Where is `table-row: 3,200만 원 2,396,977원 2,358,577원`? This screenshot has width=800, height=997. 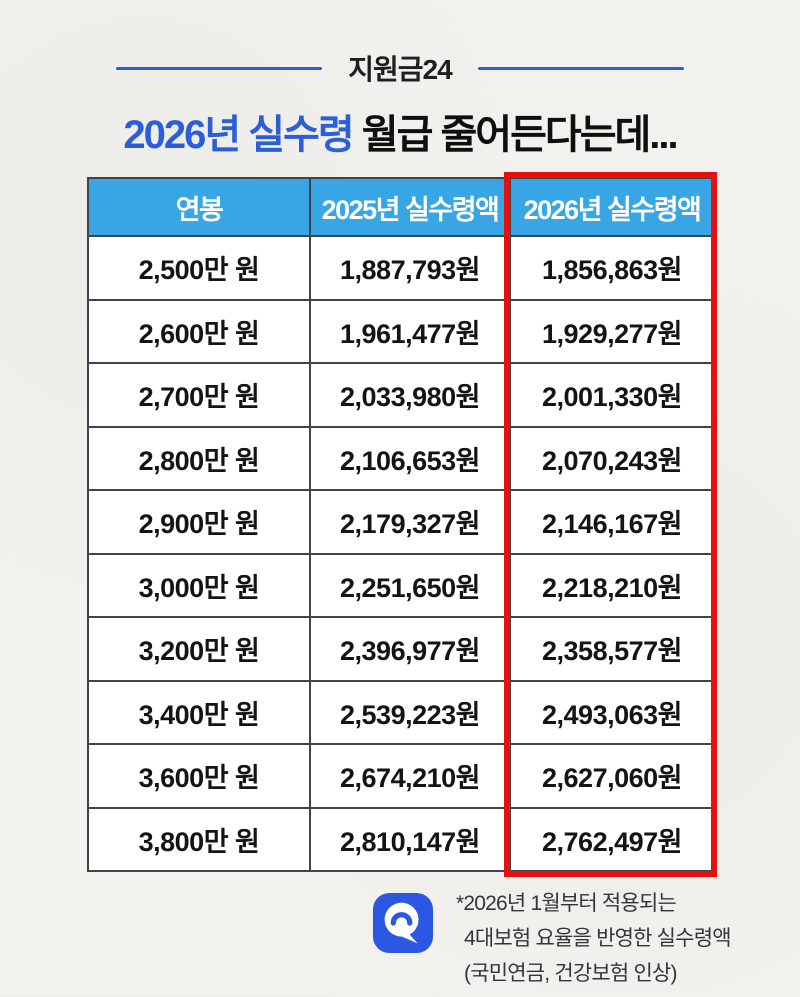
table-row: 3,200만 원 2,396,977원 2,358,577원 is located at coordinates (401, 649).